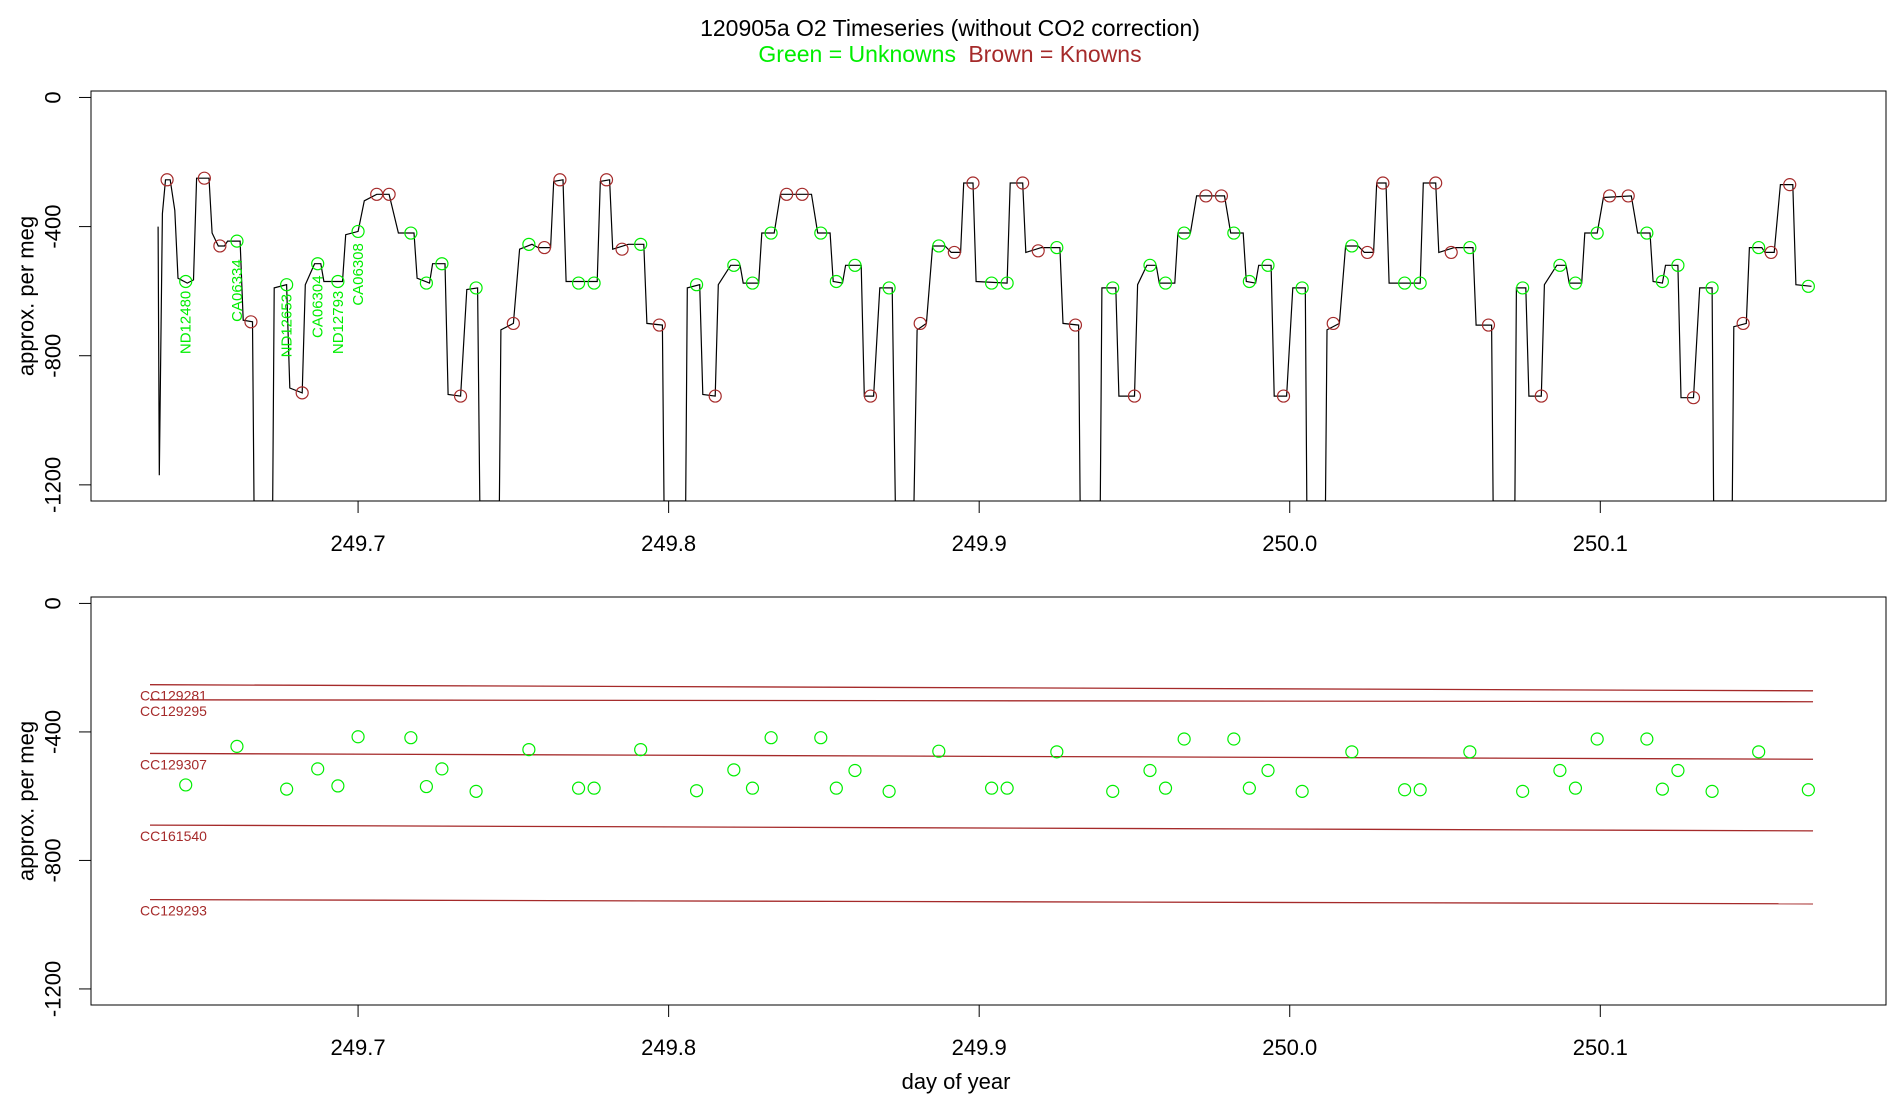 Image resolution: width=1900 pixels, height=1100 pixels. Describe the element at coordinates (53, 485) in the screenshot. I see `y-tick-label: -1200` at that location.